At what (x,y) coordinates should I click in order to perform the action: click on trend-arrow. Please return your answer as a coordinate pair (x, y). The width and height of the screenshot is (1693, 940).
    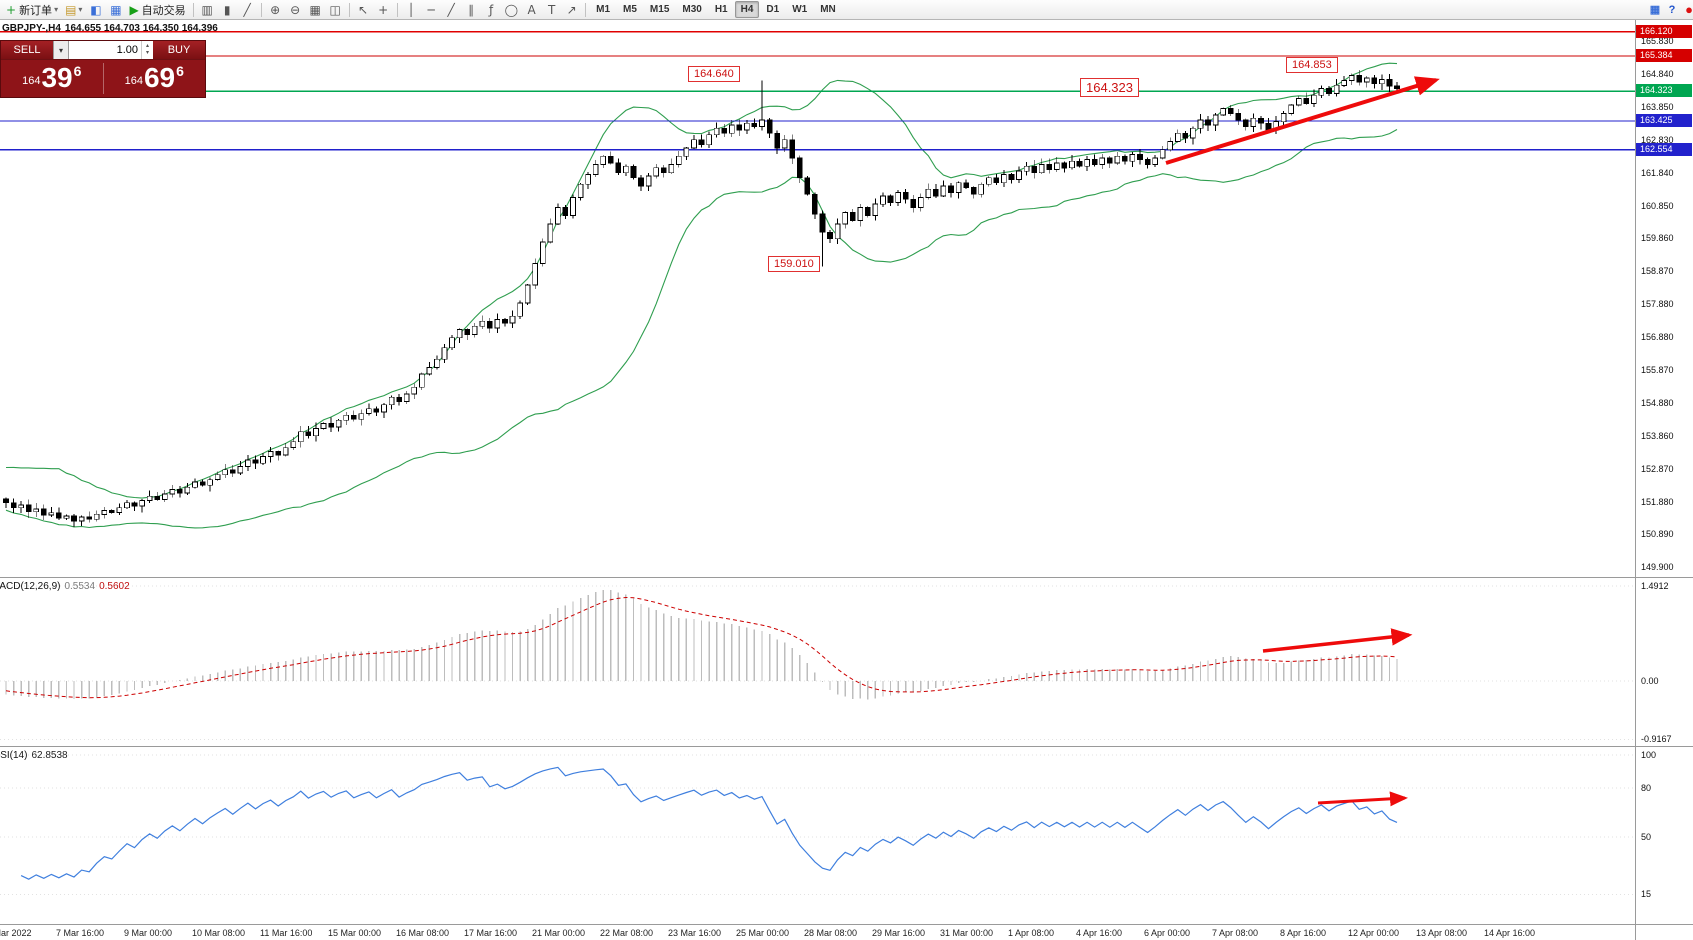
    Looking at the image, I should click on (1302, 120).